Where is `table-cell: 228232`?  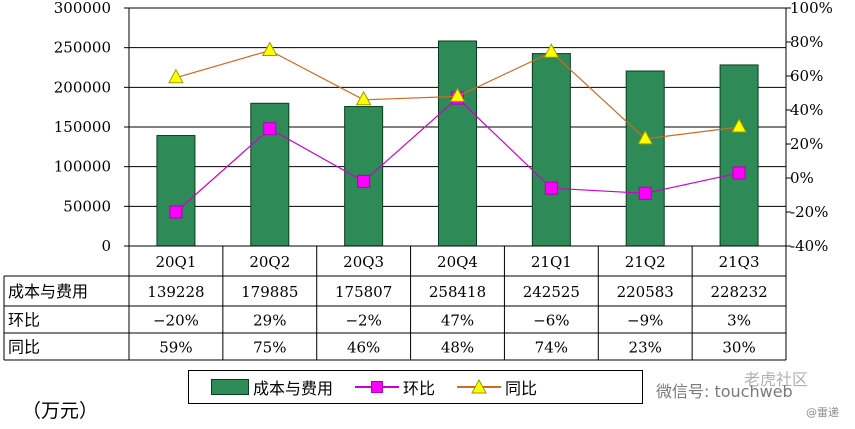
table-cell: 228232 is located at coordinates (738, 292).